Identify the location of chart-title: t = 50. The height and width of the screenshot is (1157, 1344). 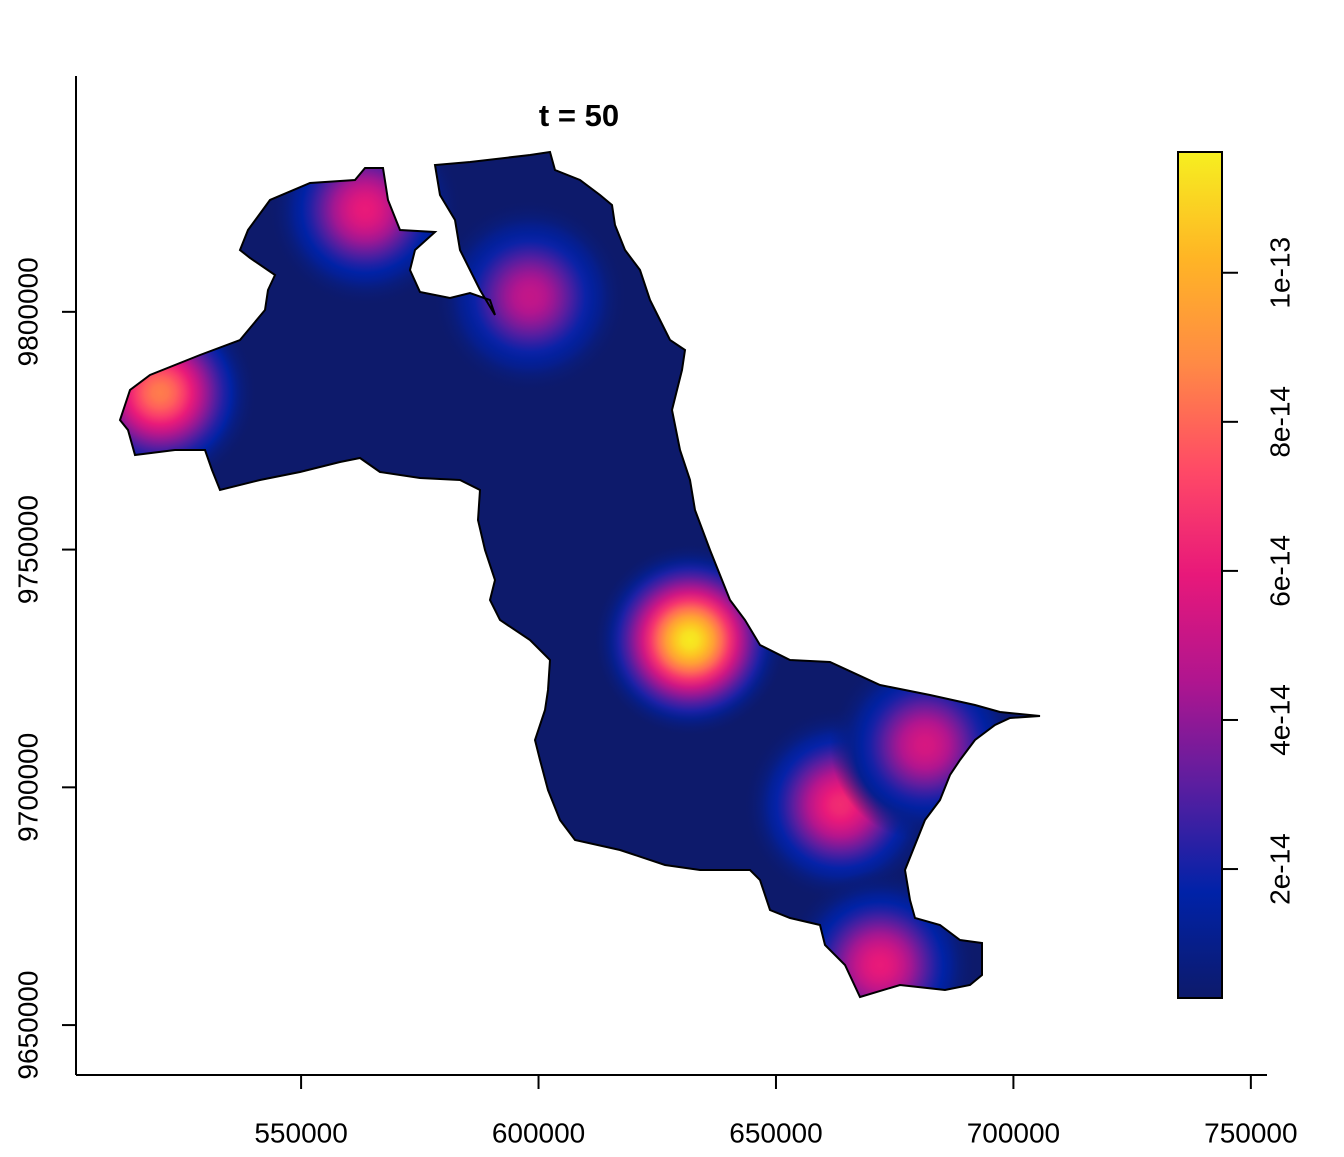
(579, 115).